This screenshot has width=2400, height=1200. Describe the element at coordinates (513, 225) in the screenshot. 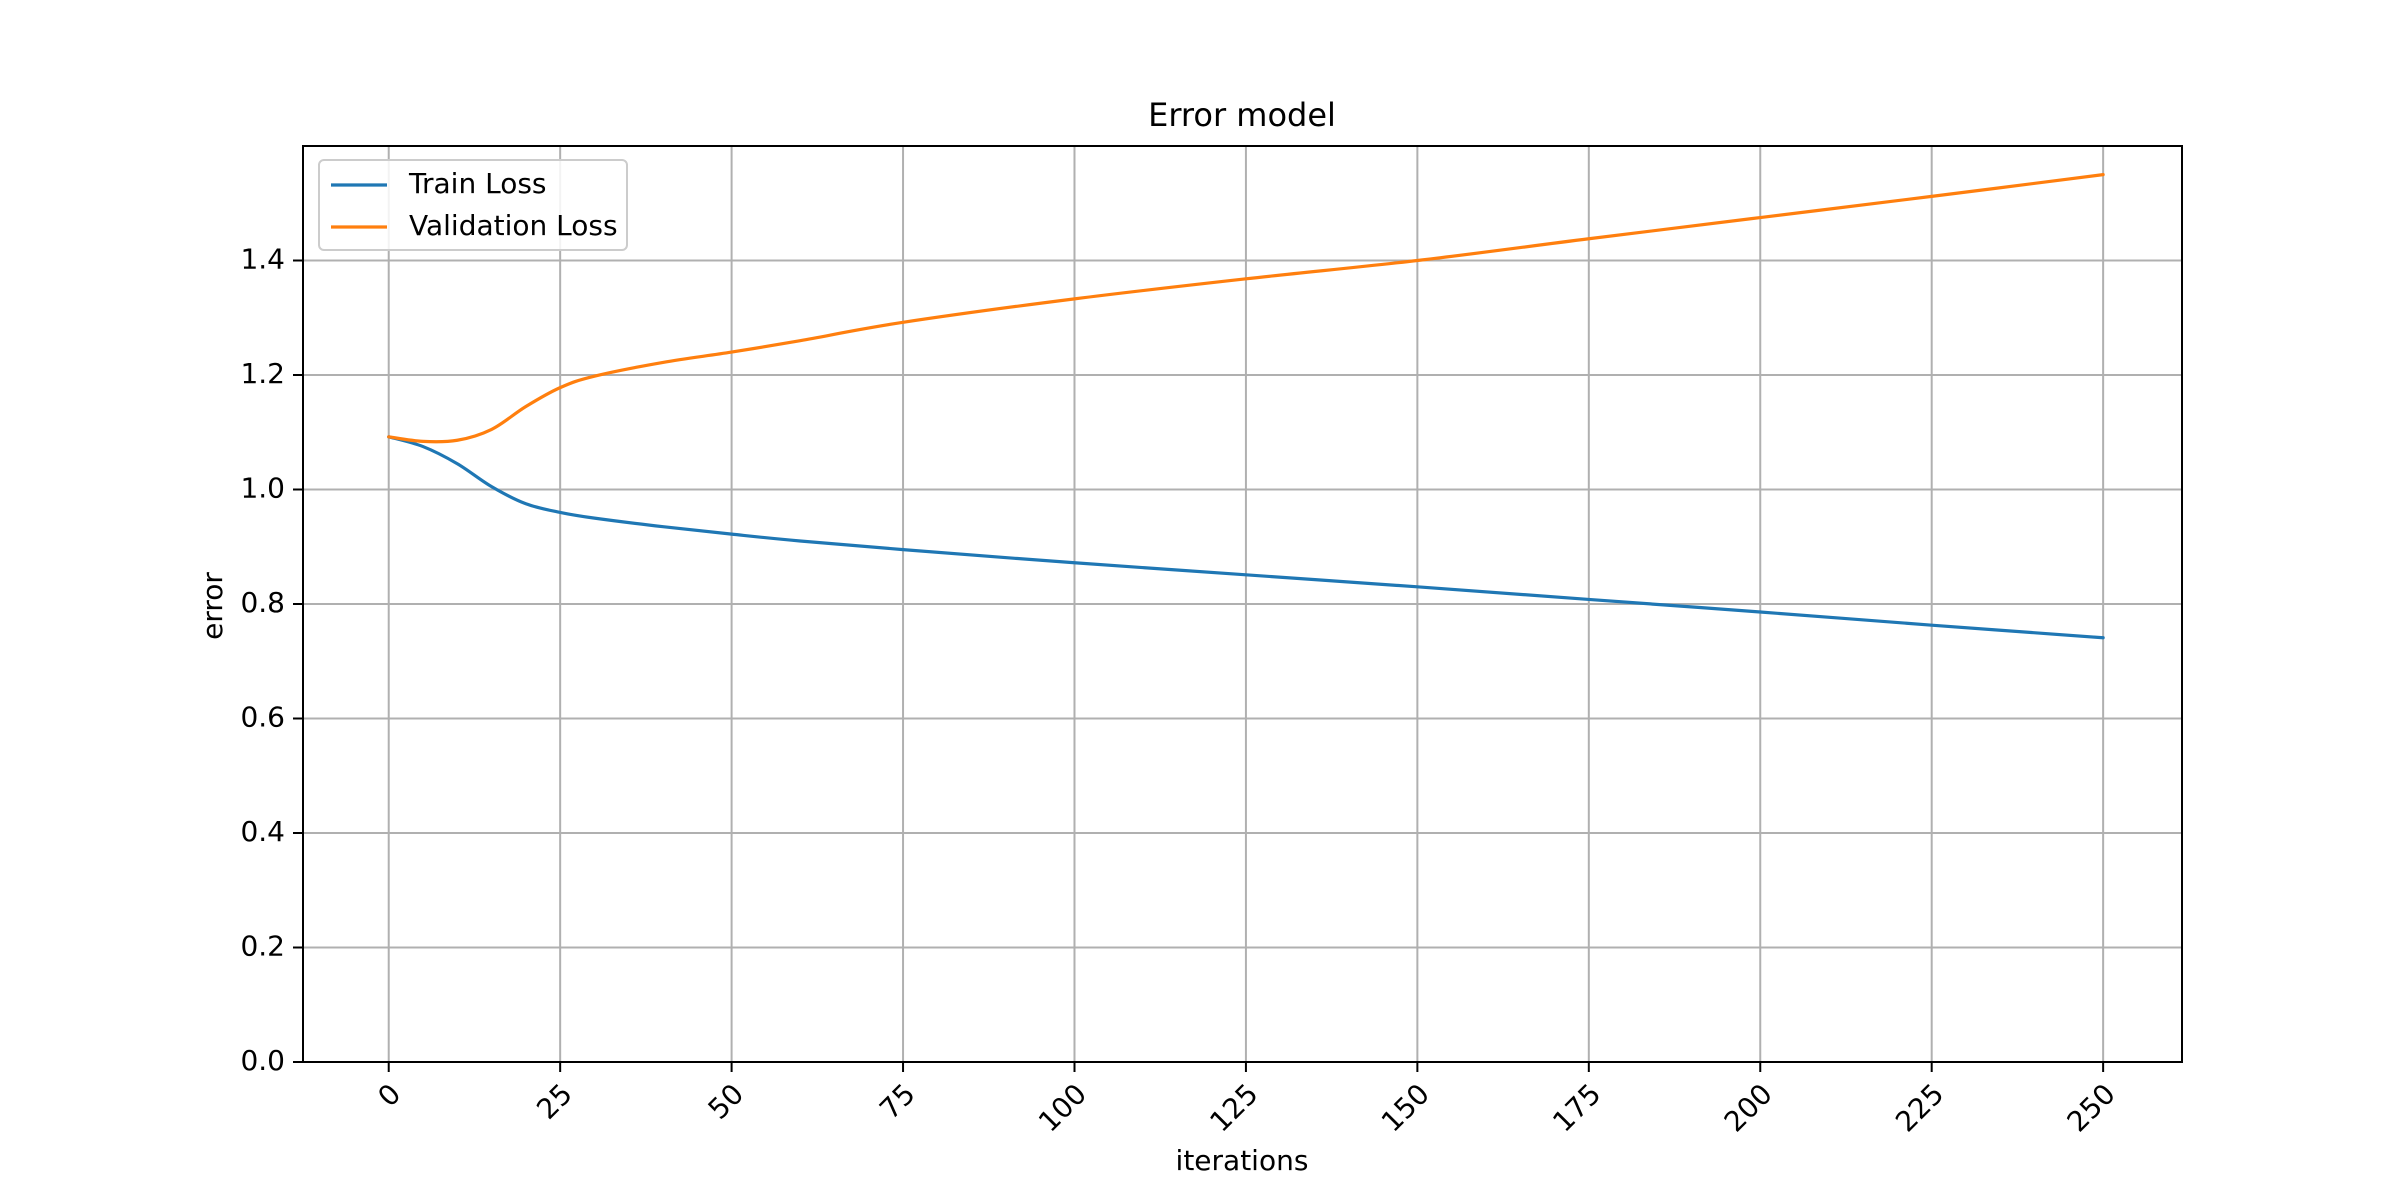

I see `legend-label-validation-loss: Validation Loss` at that location.